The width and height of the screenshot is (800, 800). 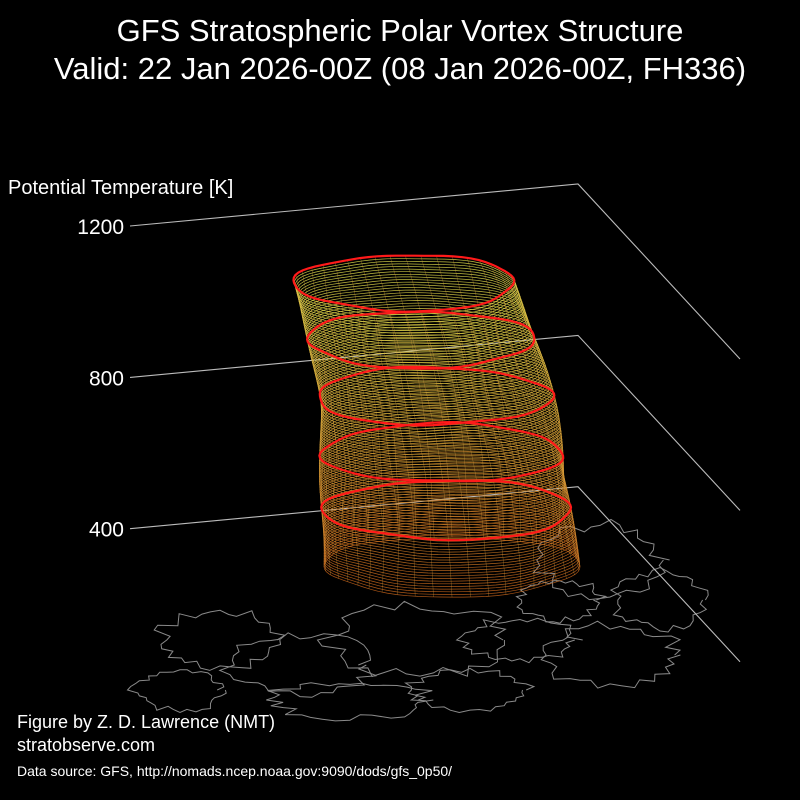 I want to click on z-tick-label: 1200, so click(x=100, y=227).